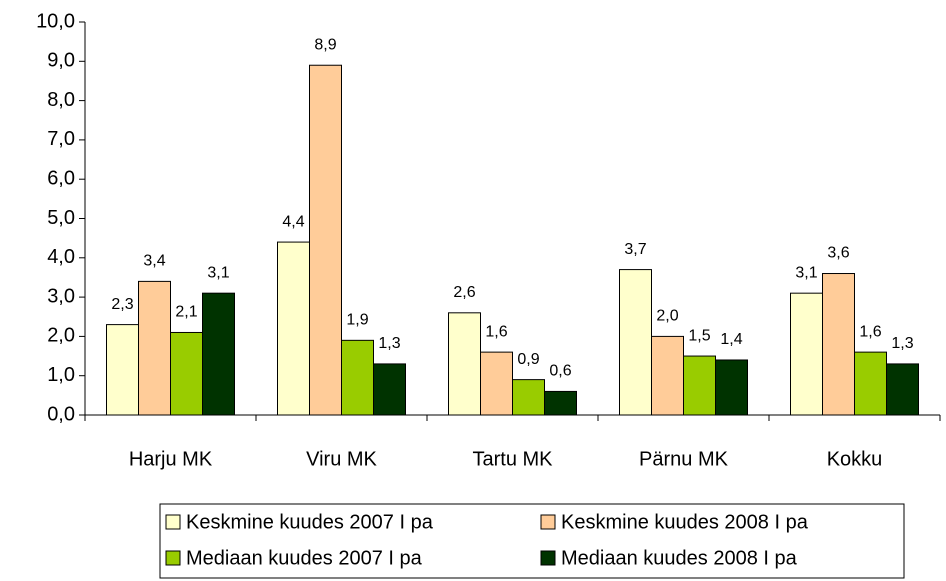 This screenshot has height=581, width=946. I want to click on value-label: 3,7, so click(635, 249).